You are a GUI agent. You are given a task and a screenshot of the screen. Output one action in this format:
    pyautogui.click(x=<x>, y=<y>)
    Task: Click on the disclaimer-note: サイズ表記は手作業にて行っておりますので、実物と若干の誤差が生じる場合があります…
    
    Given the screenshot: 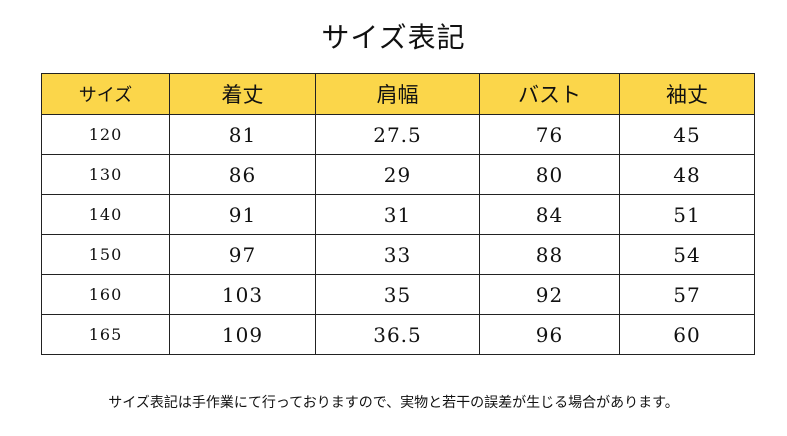 What is the action you would take?
    pyautogui.click(x=393, y=403)
    